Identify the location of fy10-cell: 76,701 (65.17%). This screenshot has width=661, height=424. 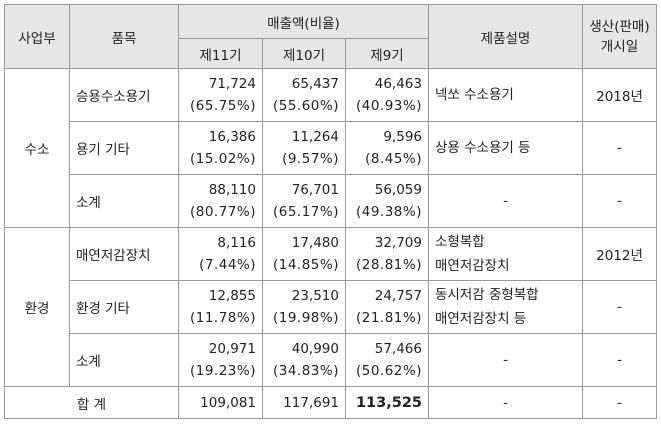
(304, 201).